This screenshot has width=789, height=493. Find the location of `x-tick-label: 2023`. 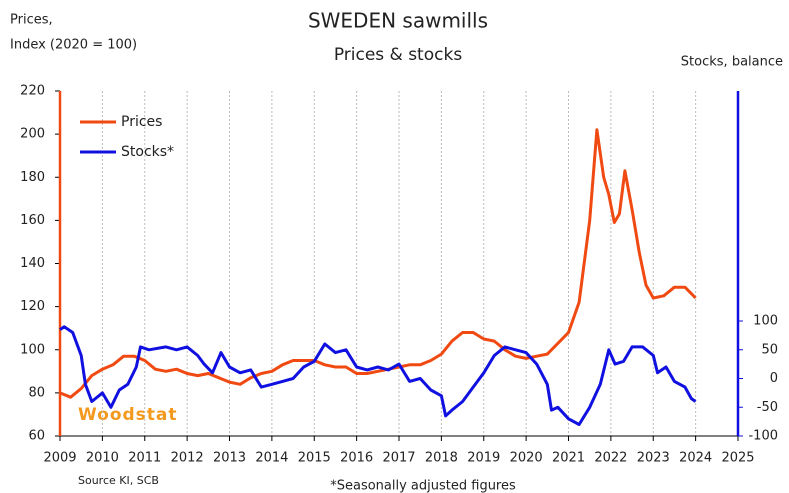

x-tick-label: 2023 is located at coordinates (653, 458).